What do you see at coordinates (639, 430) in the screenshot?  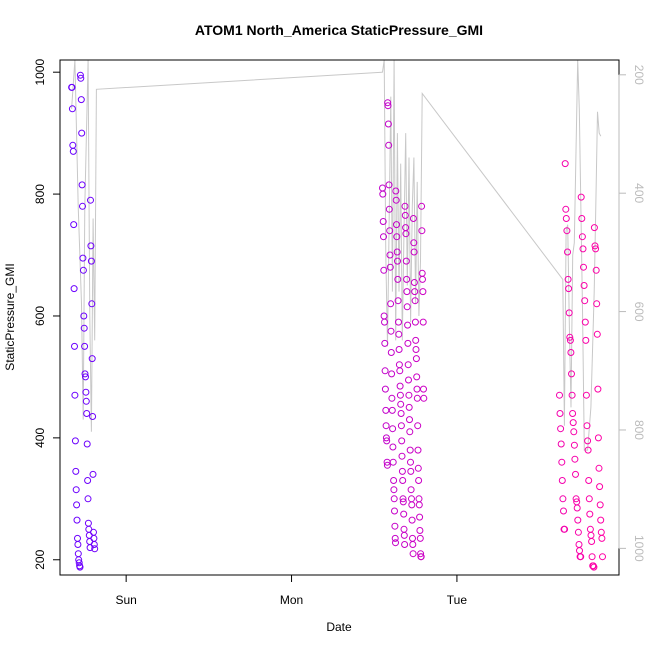 I see `y2-tick-label: 800` at bounding box center [639, 430].